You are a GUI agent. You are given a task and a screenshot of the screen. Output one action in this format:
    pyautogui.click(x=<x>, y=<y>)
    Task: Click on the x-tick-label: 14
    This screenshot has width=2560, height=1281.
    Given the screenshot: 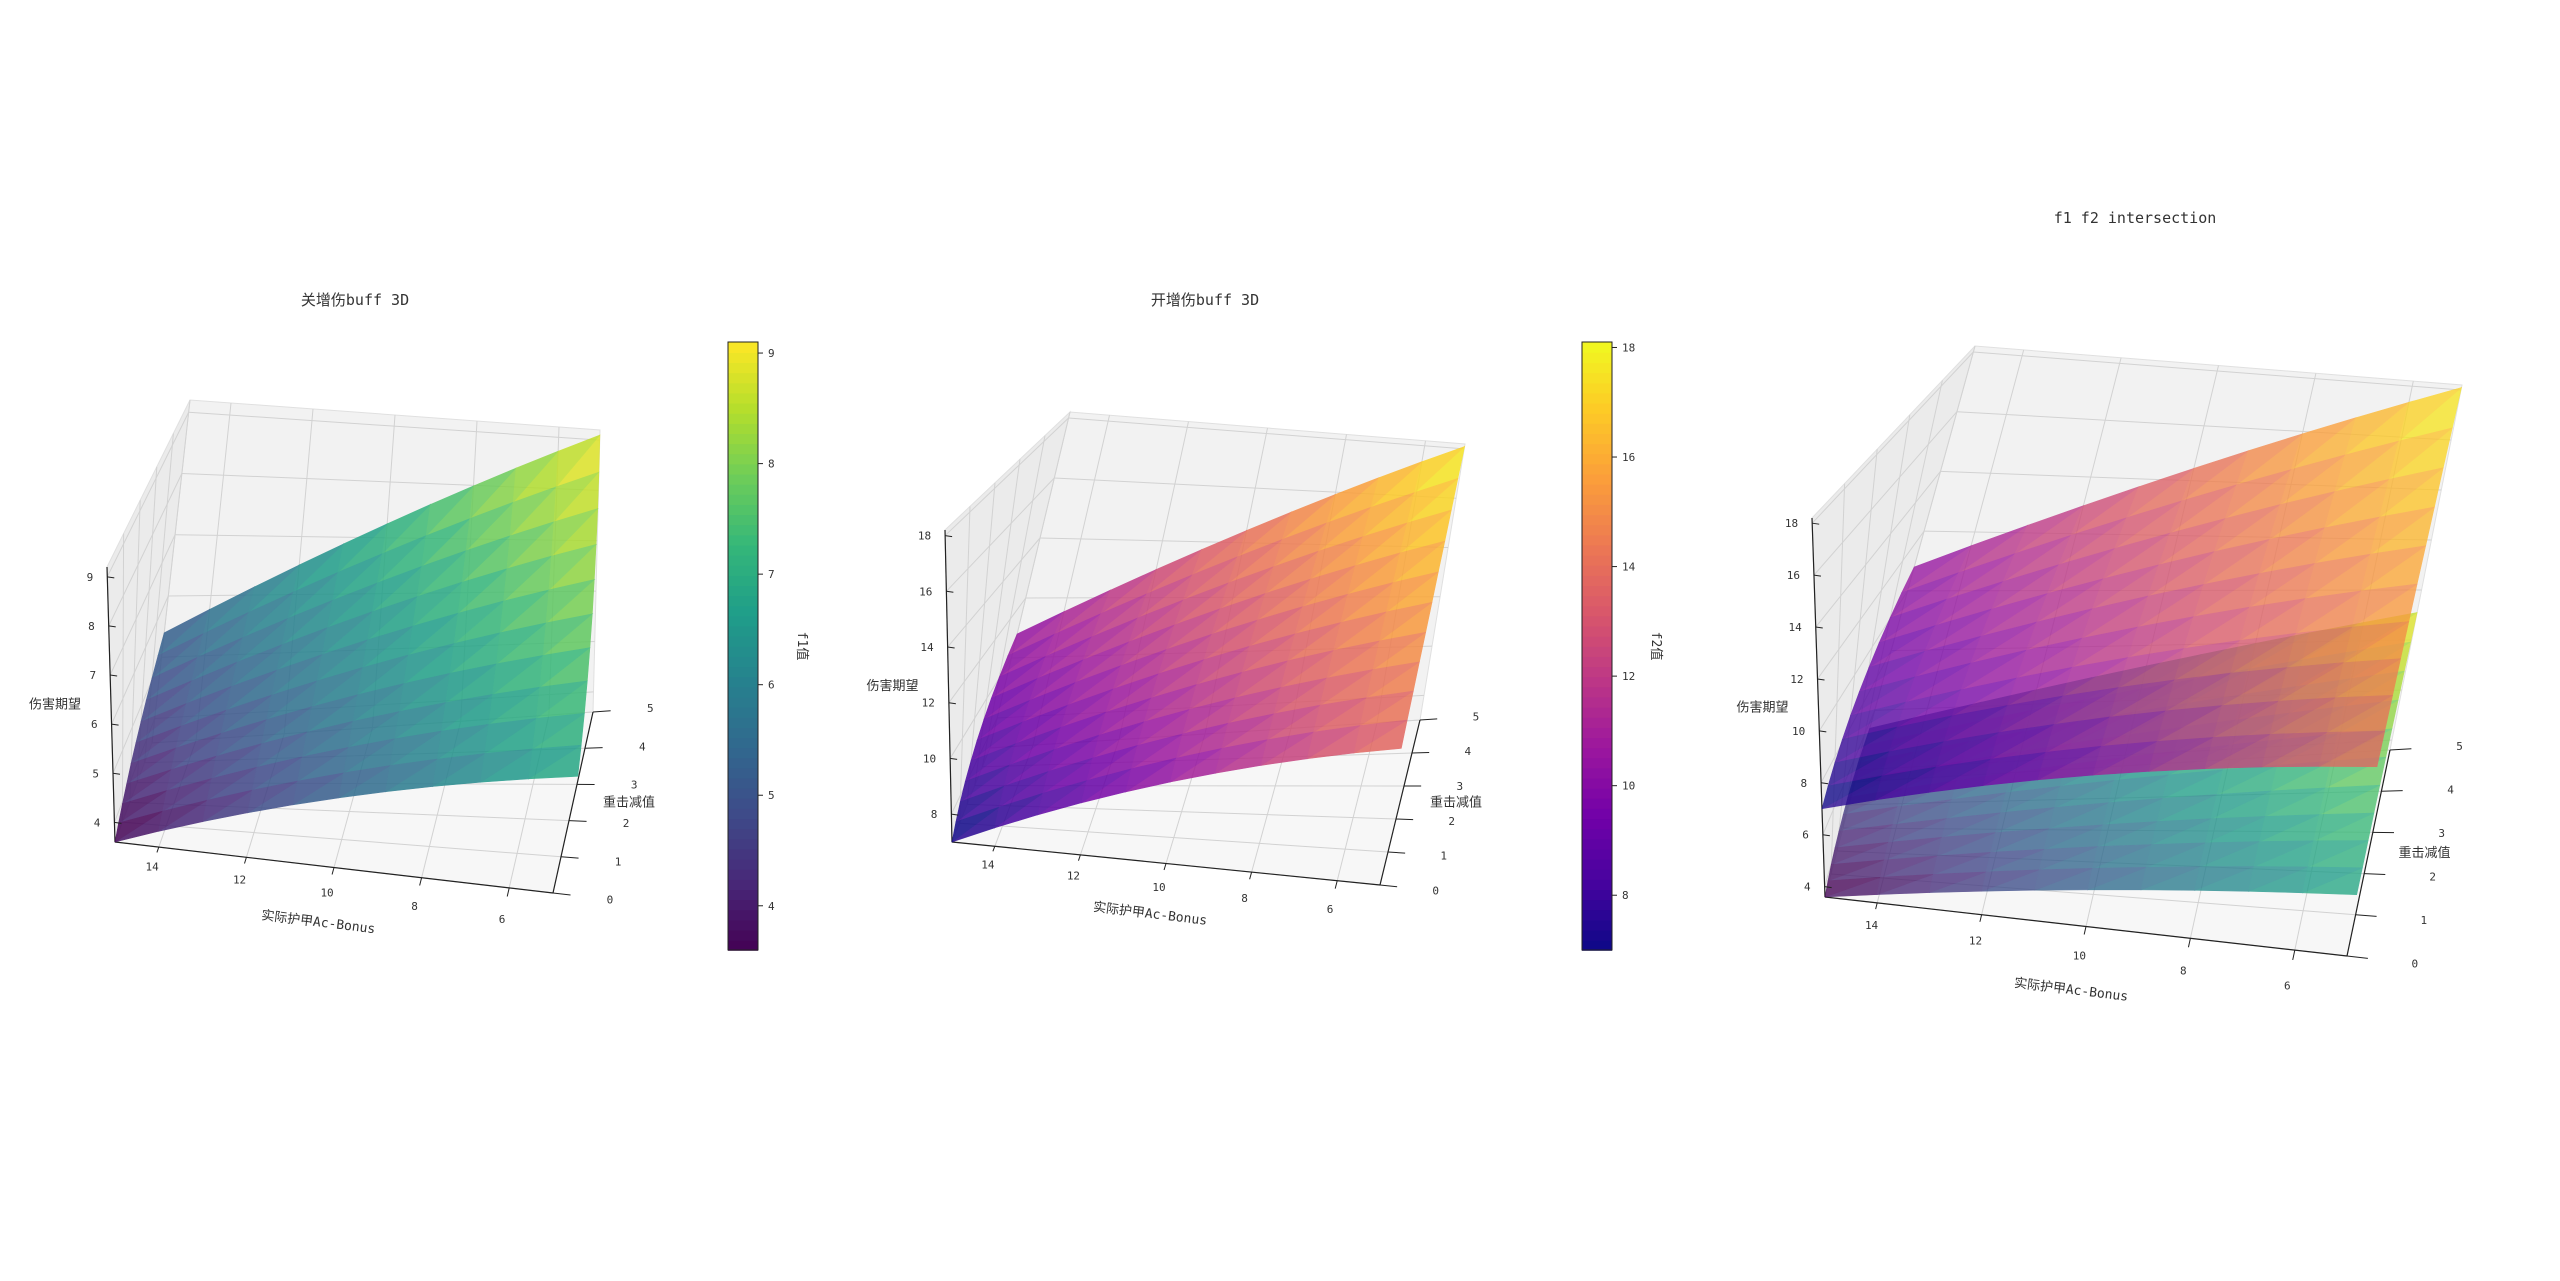 What is the action you would take?
    pyautogui.click(x=1872, y=925)
    